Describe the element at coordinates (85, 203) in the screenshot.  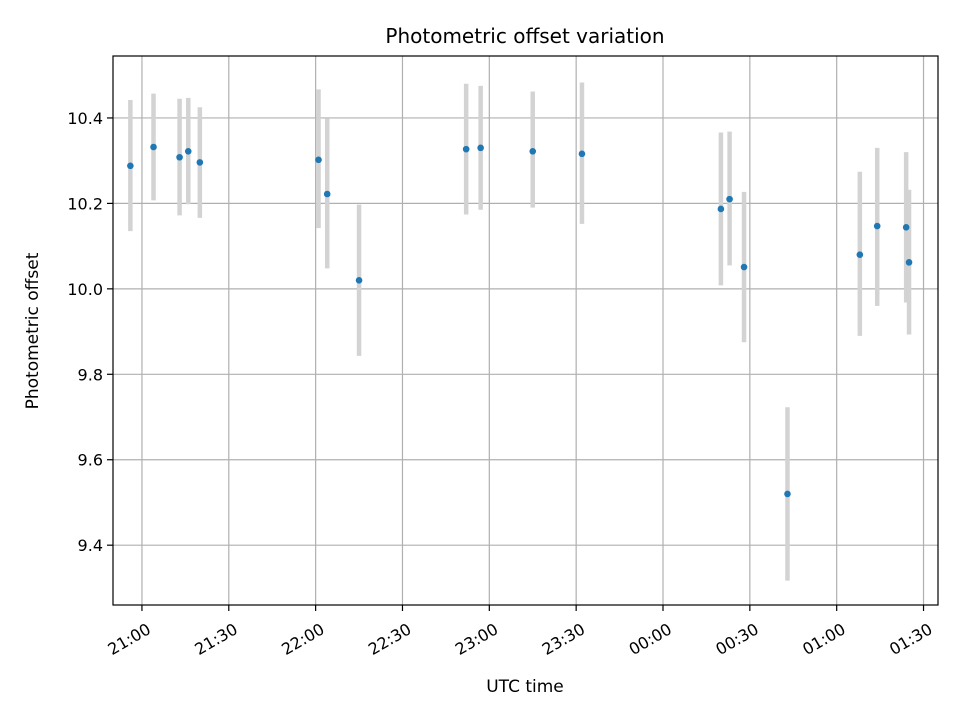
I see `y-tick-label: 10.2` at that location.